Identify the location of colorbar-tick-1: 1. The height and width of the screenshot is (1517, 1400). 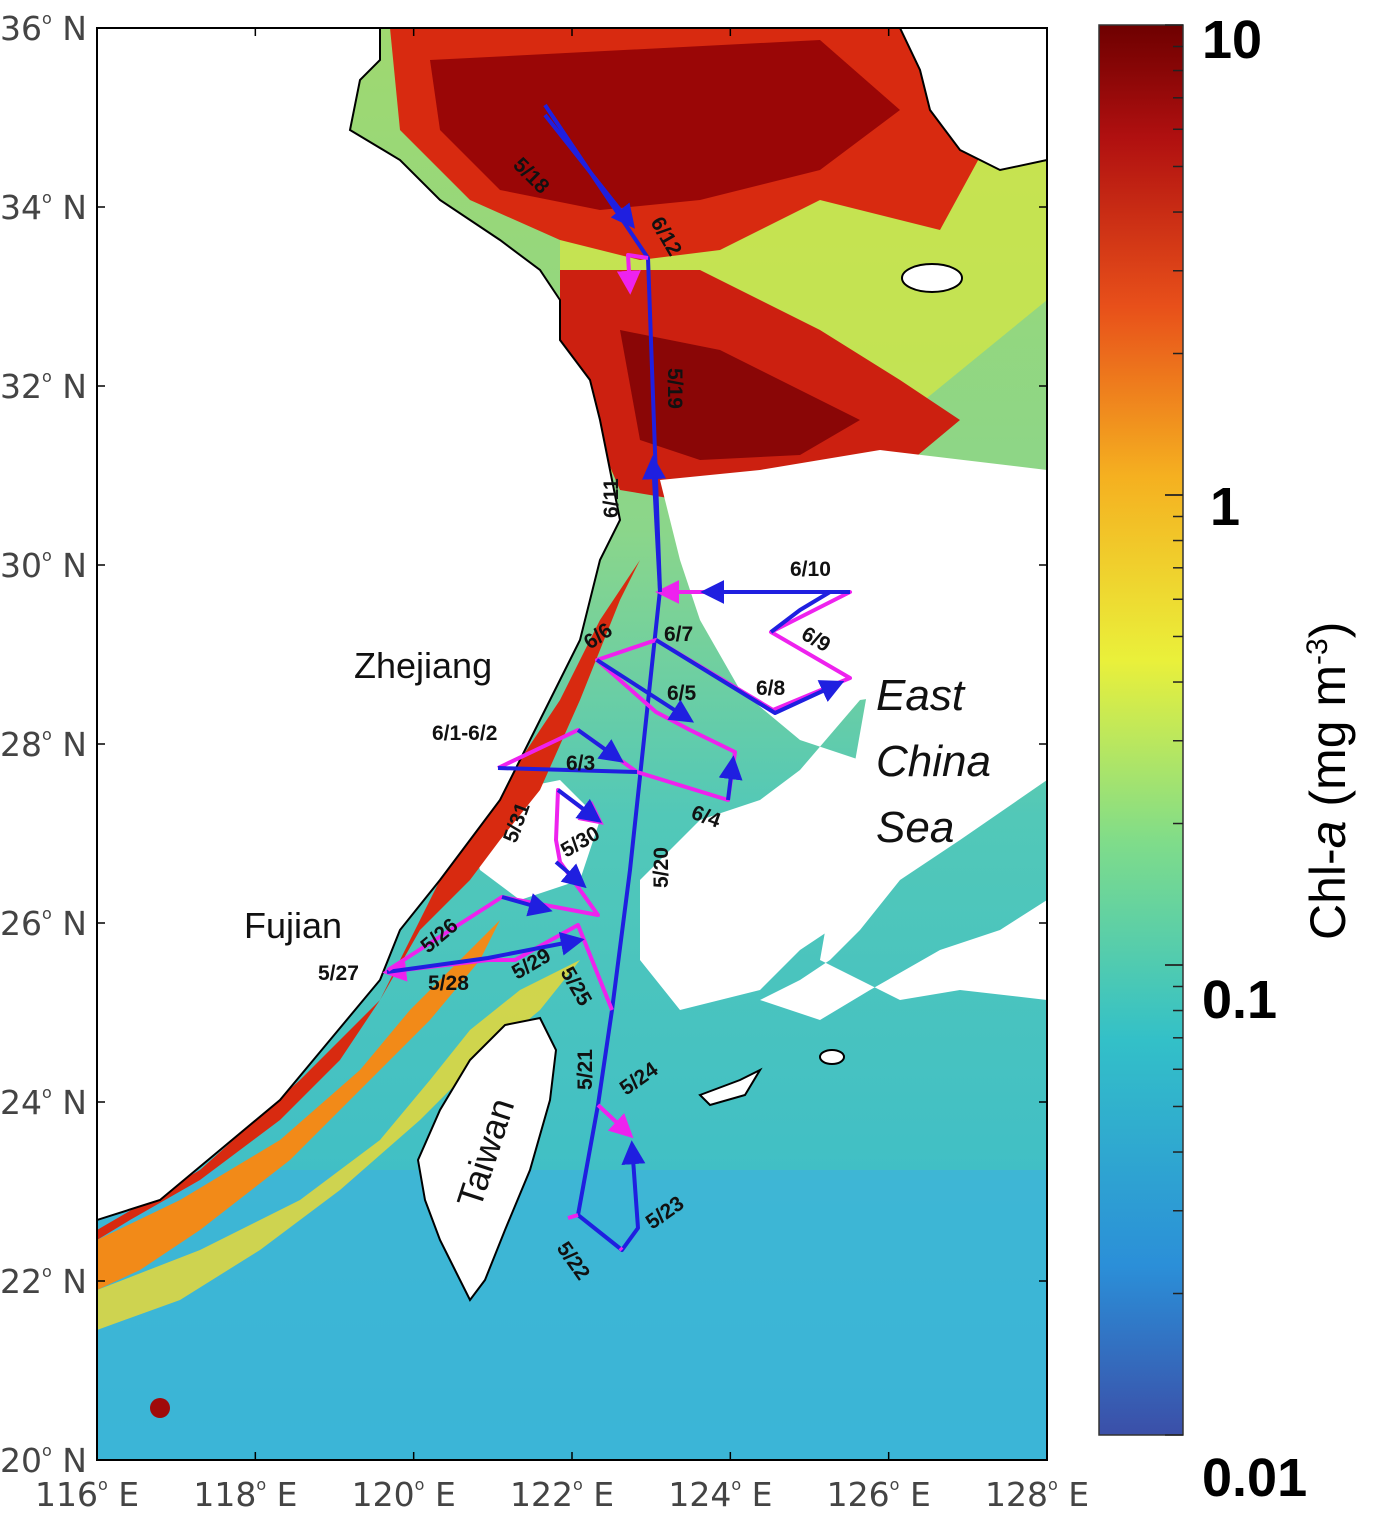
(1225, 507).